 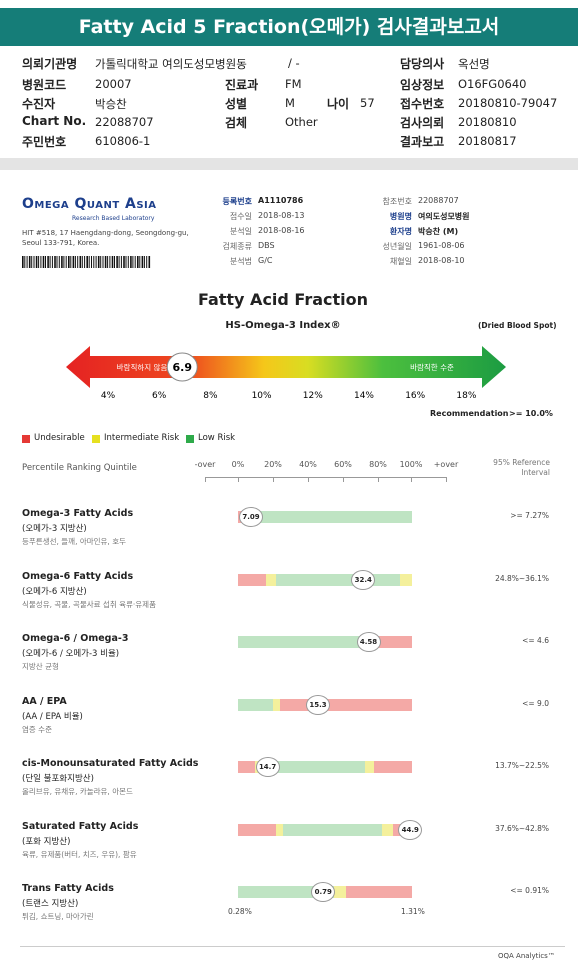 I want to click on info-label: 담당의사, so click(x=422, y=64).